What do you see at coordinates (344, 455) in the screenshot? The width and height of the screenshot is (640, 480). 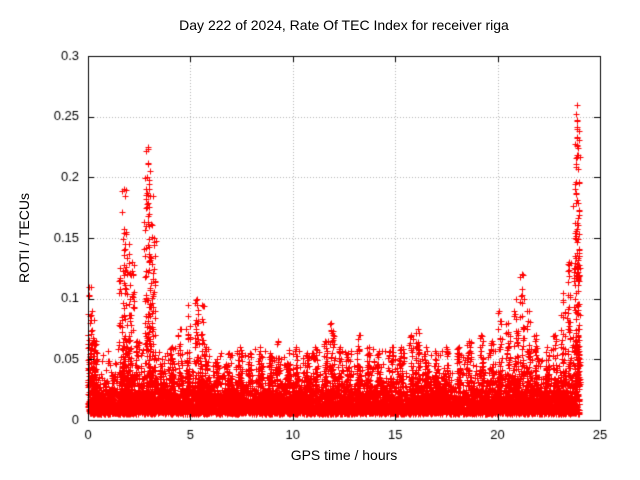 I see `x-axis-label: GPS time / hours` at bounding box center [344, 455].